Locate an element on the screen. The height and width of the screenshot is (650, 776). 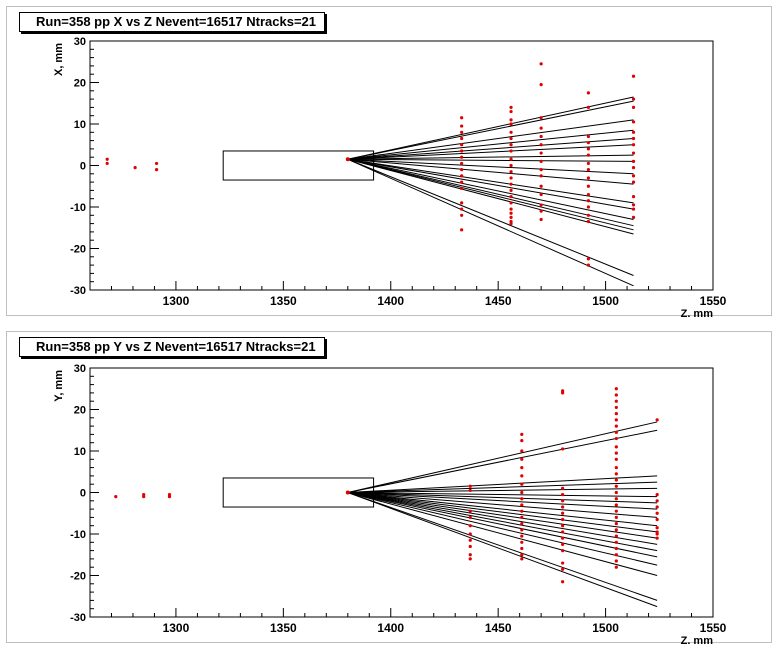
x-tick-label: 1500 is located at coordinates (605, 301).